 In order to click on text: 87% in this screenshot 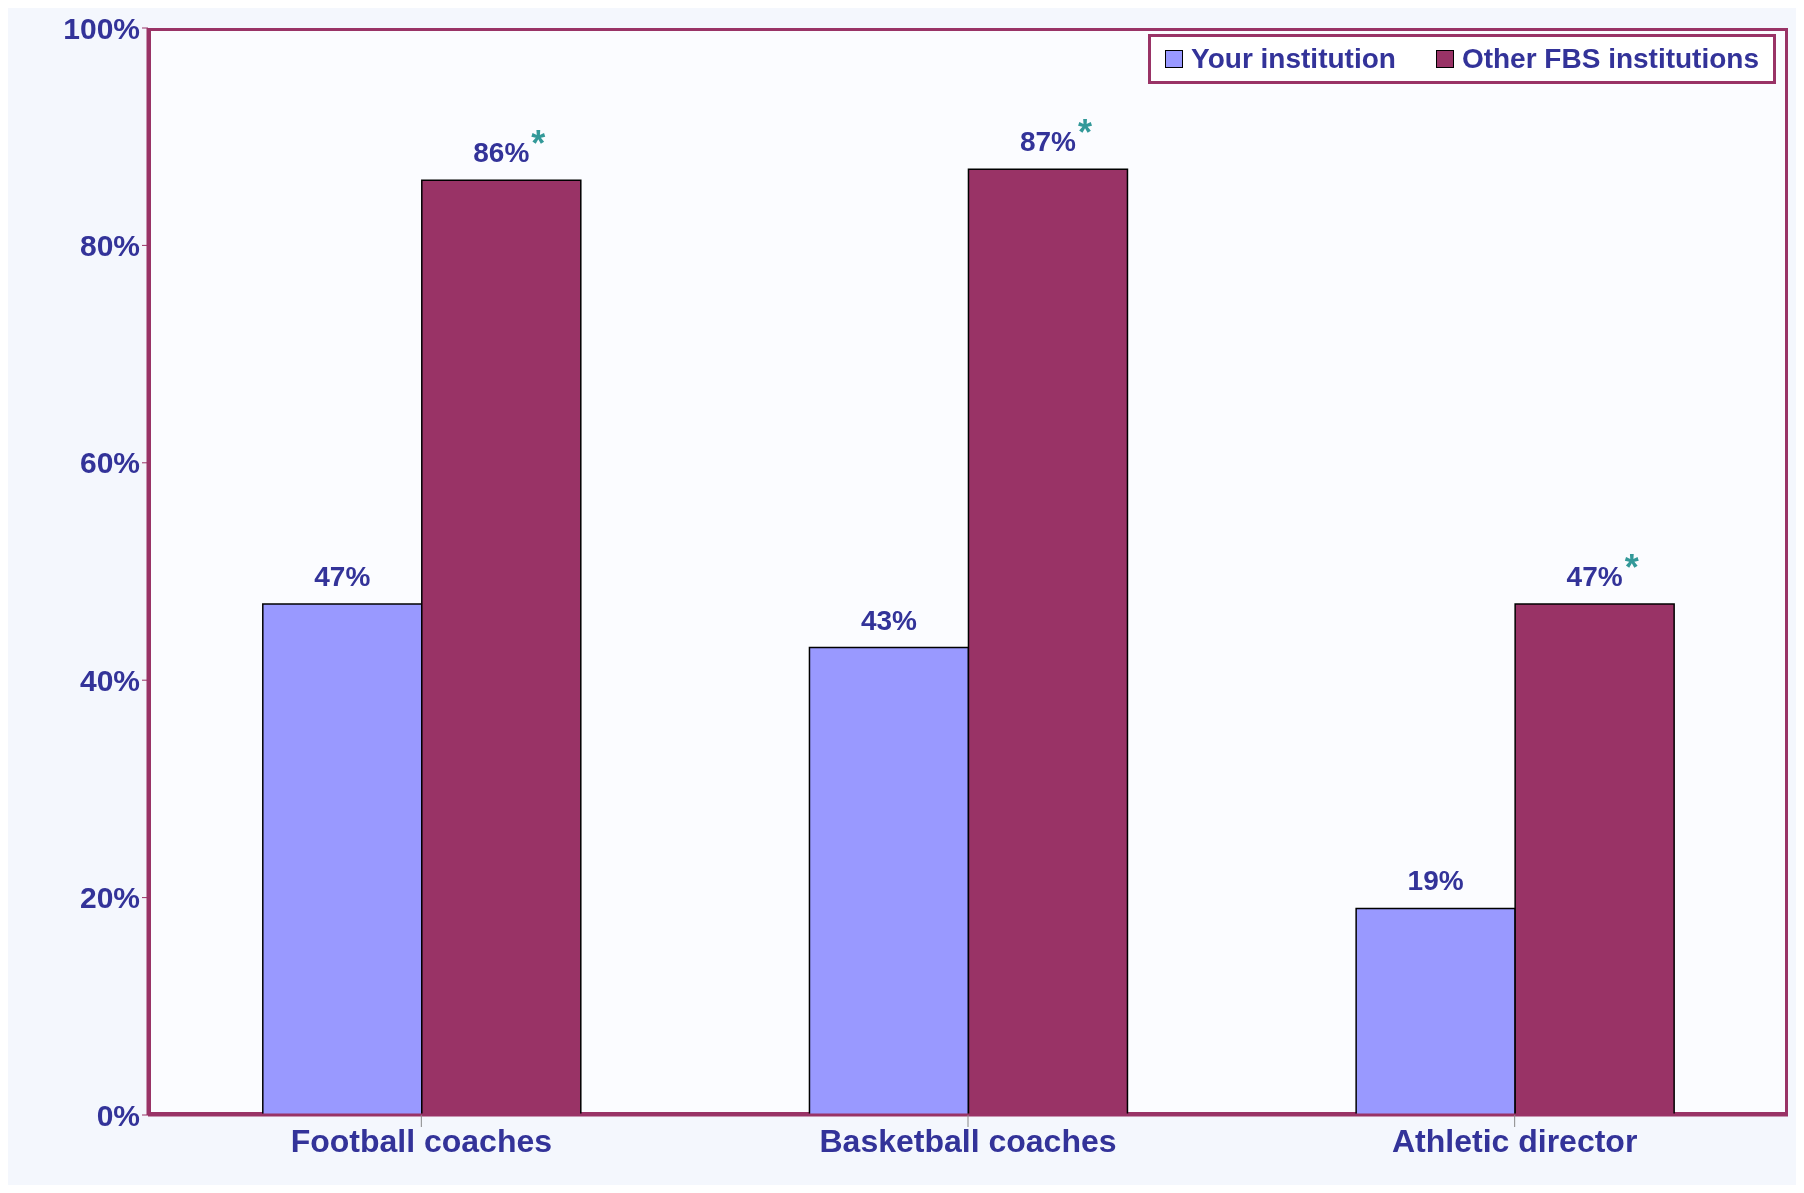, I will do `click(1047, 142)`.